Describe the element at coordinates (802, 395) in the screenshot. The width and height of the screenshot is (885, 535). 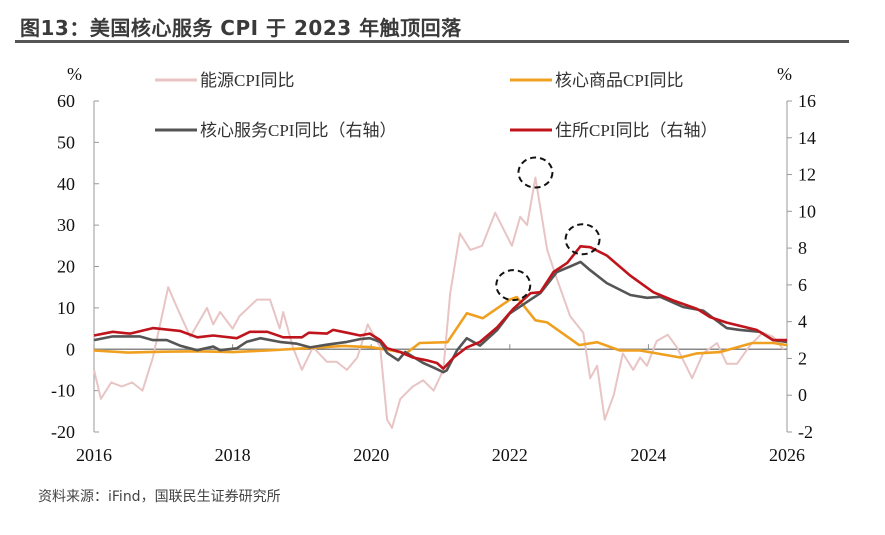
I see `right-tick-label: 0` at that location.